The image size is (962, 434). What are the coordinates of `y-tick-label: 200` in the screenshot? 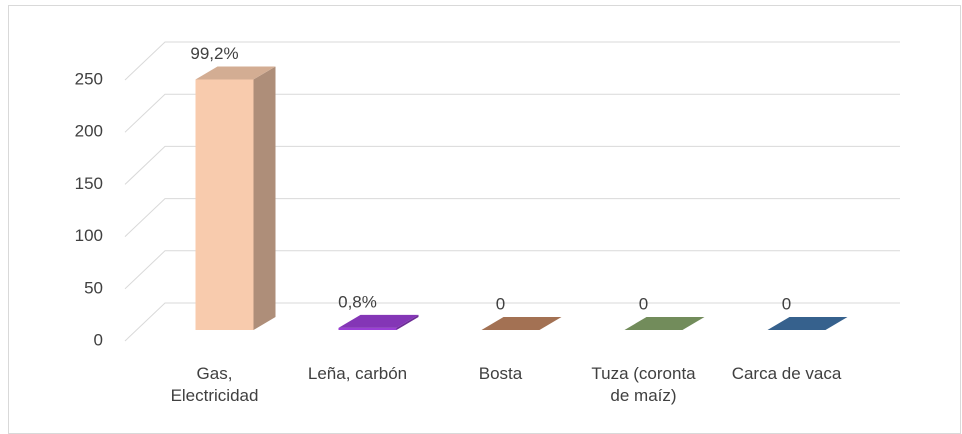 It's located at (89, 131).